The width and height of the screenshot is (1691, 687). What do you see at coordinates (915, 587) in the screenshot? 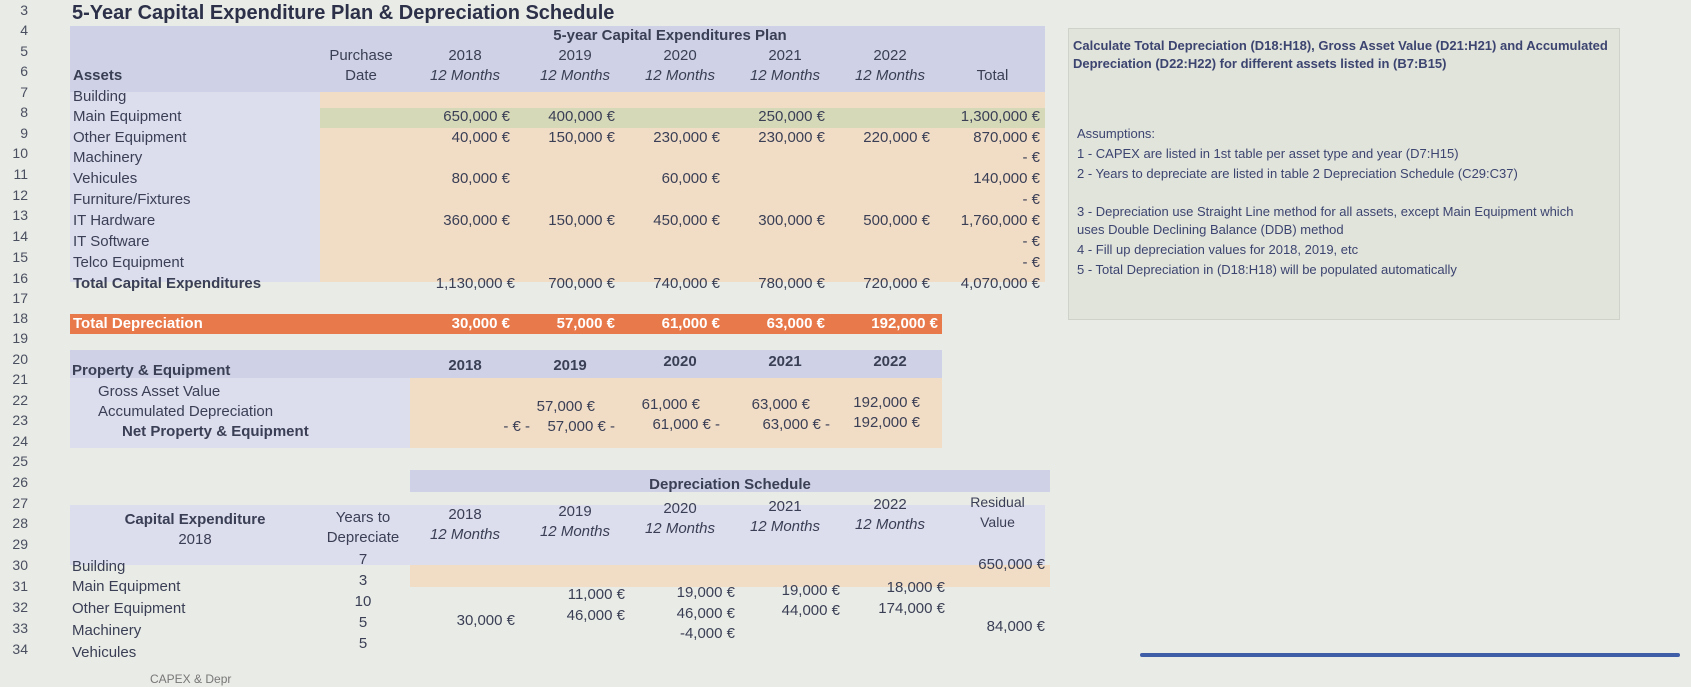
I see `sched-main-2022: 18,000 €` at bounding box center [915, 587].